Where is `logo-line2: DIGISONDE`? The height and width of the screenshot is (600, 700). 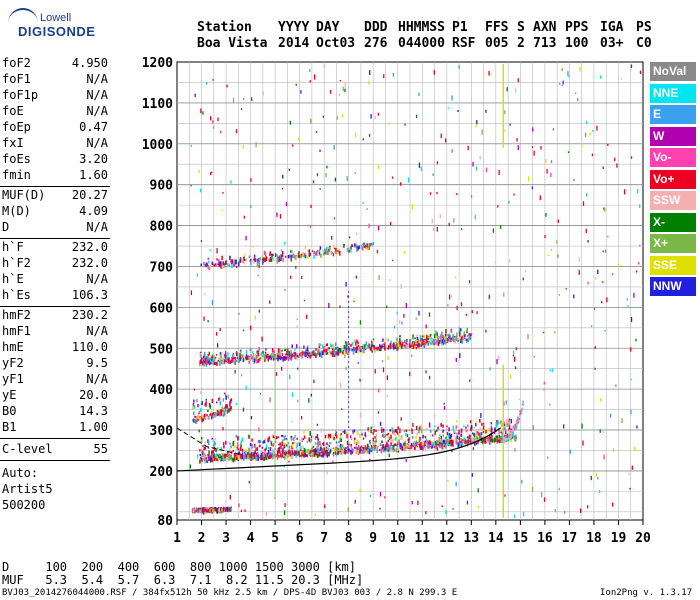
logo-line2: DIGISONDE is located at coordinates (57, 31).